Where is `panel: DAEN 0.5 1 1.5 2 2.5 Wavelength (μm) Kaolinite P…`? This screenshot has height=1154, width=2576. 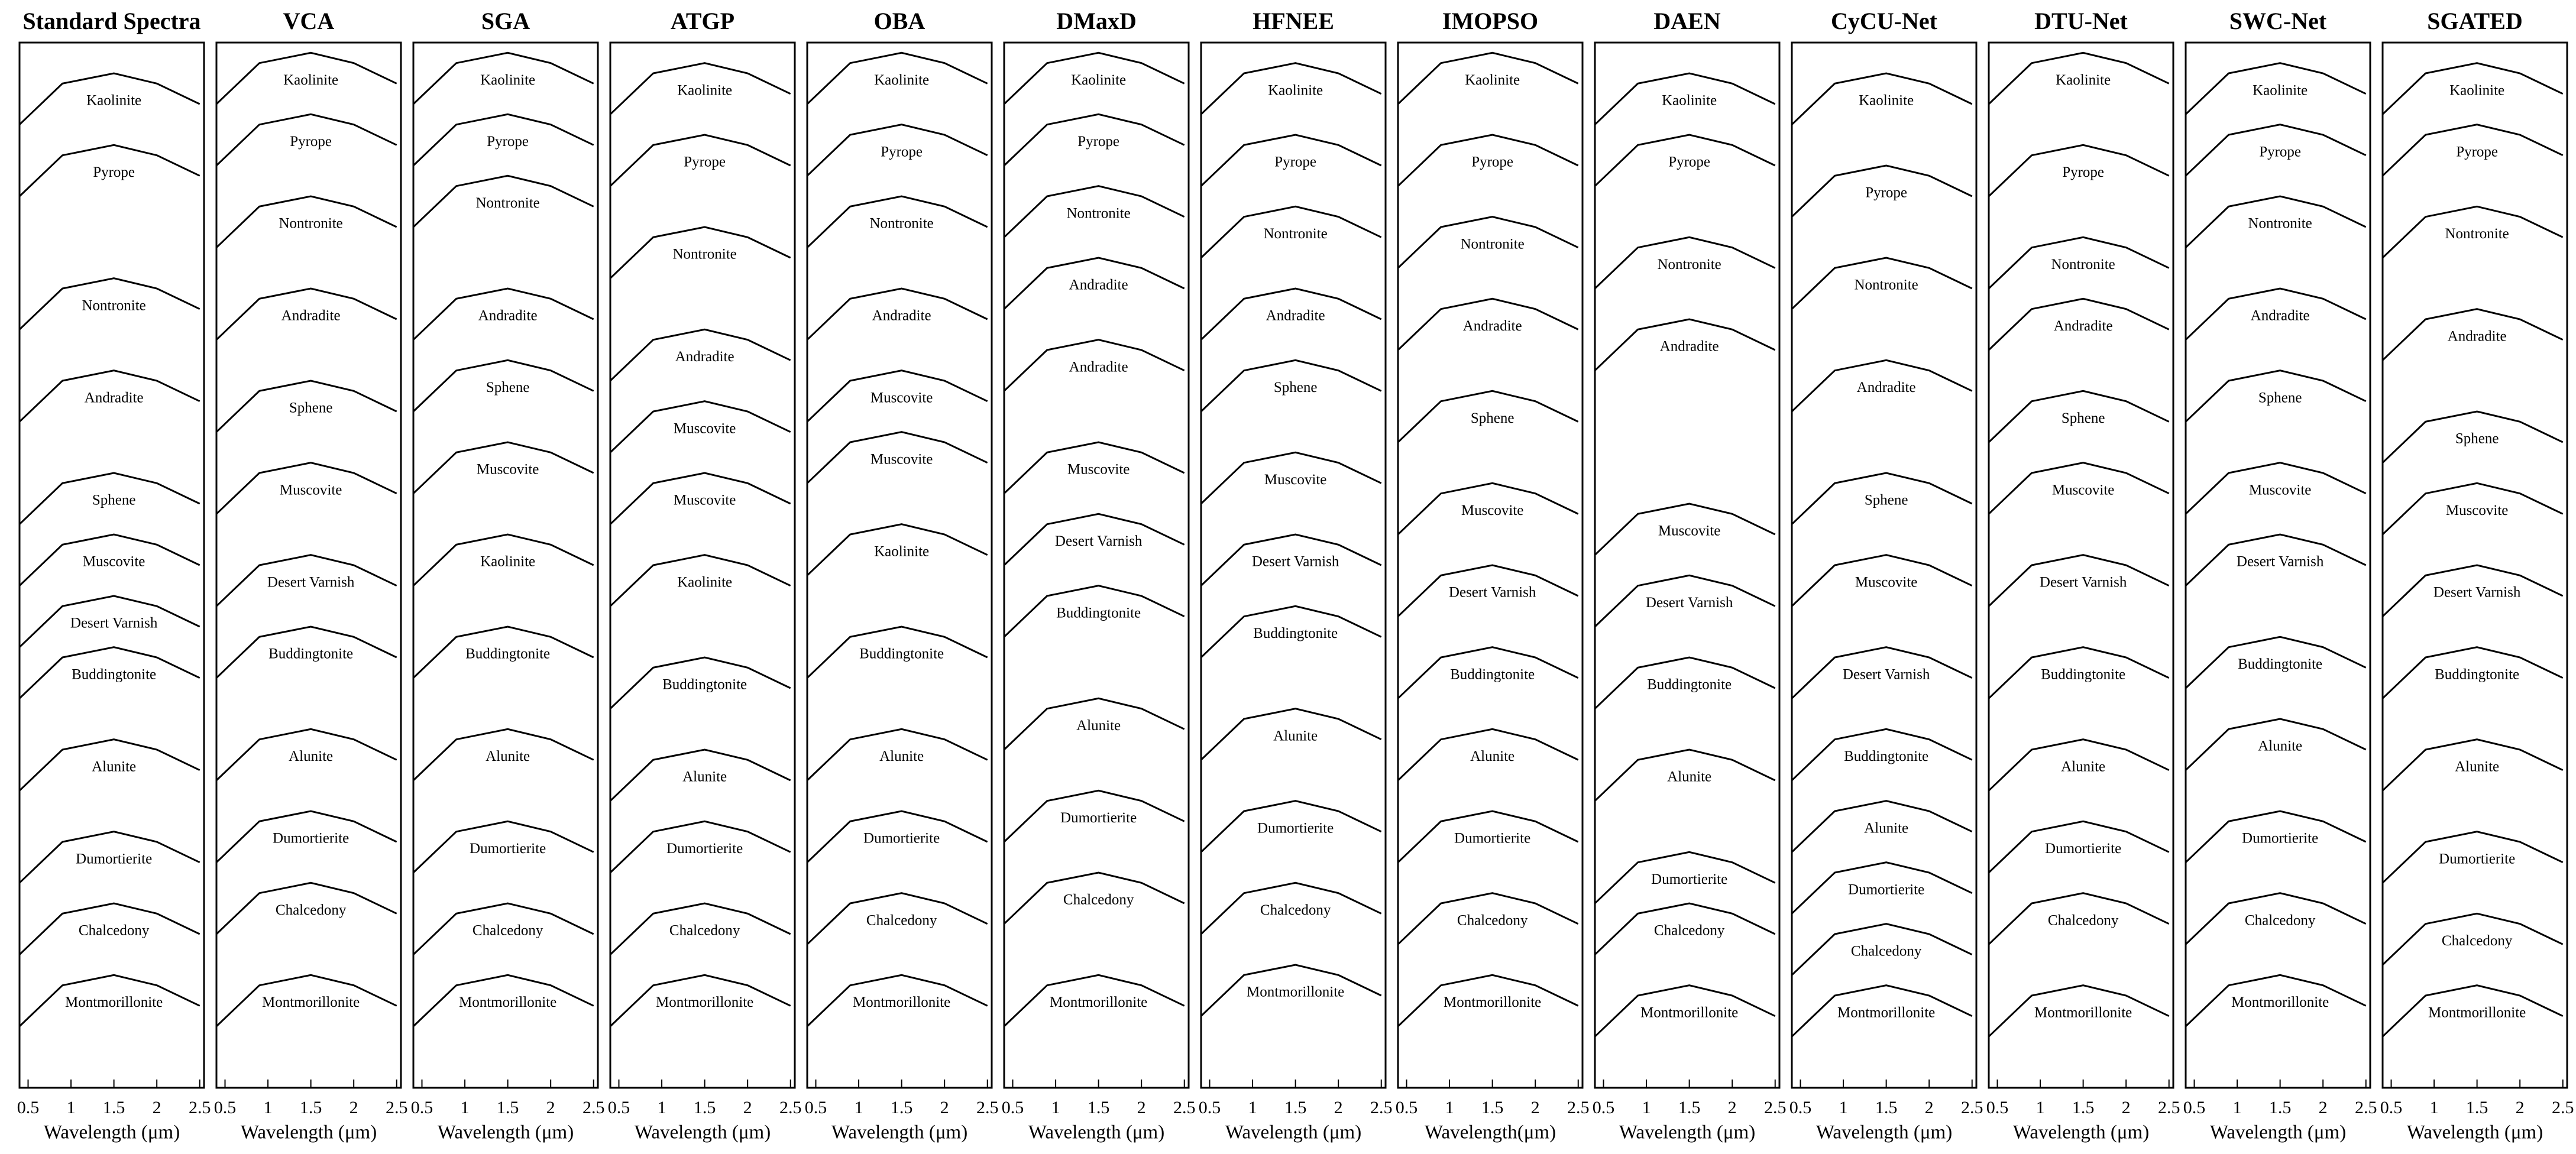 panel: DAEN 0.5 1 1.5 2 2.5 Wavelength (μm) Kaolinite P… is located at coordinates (1690, 575).